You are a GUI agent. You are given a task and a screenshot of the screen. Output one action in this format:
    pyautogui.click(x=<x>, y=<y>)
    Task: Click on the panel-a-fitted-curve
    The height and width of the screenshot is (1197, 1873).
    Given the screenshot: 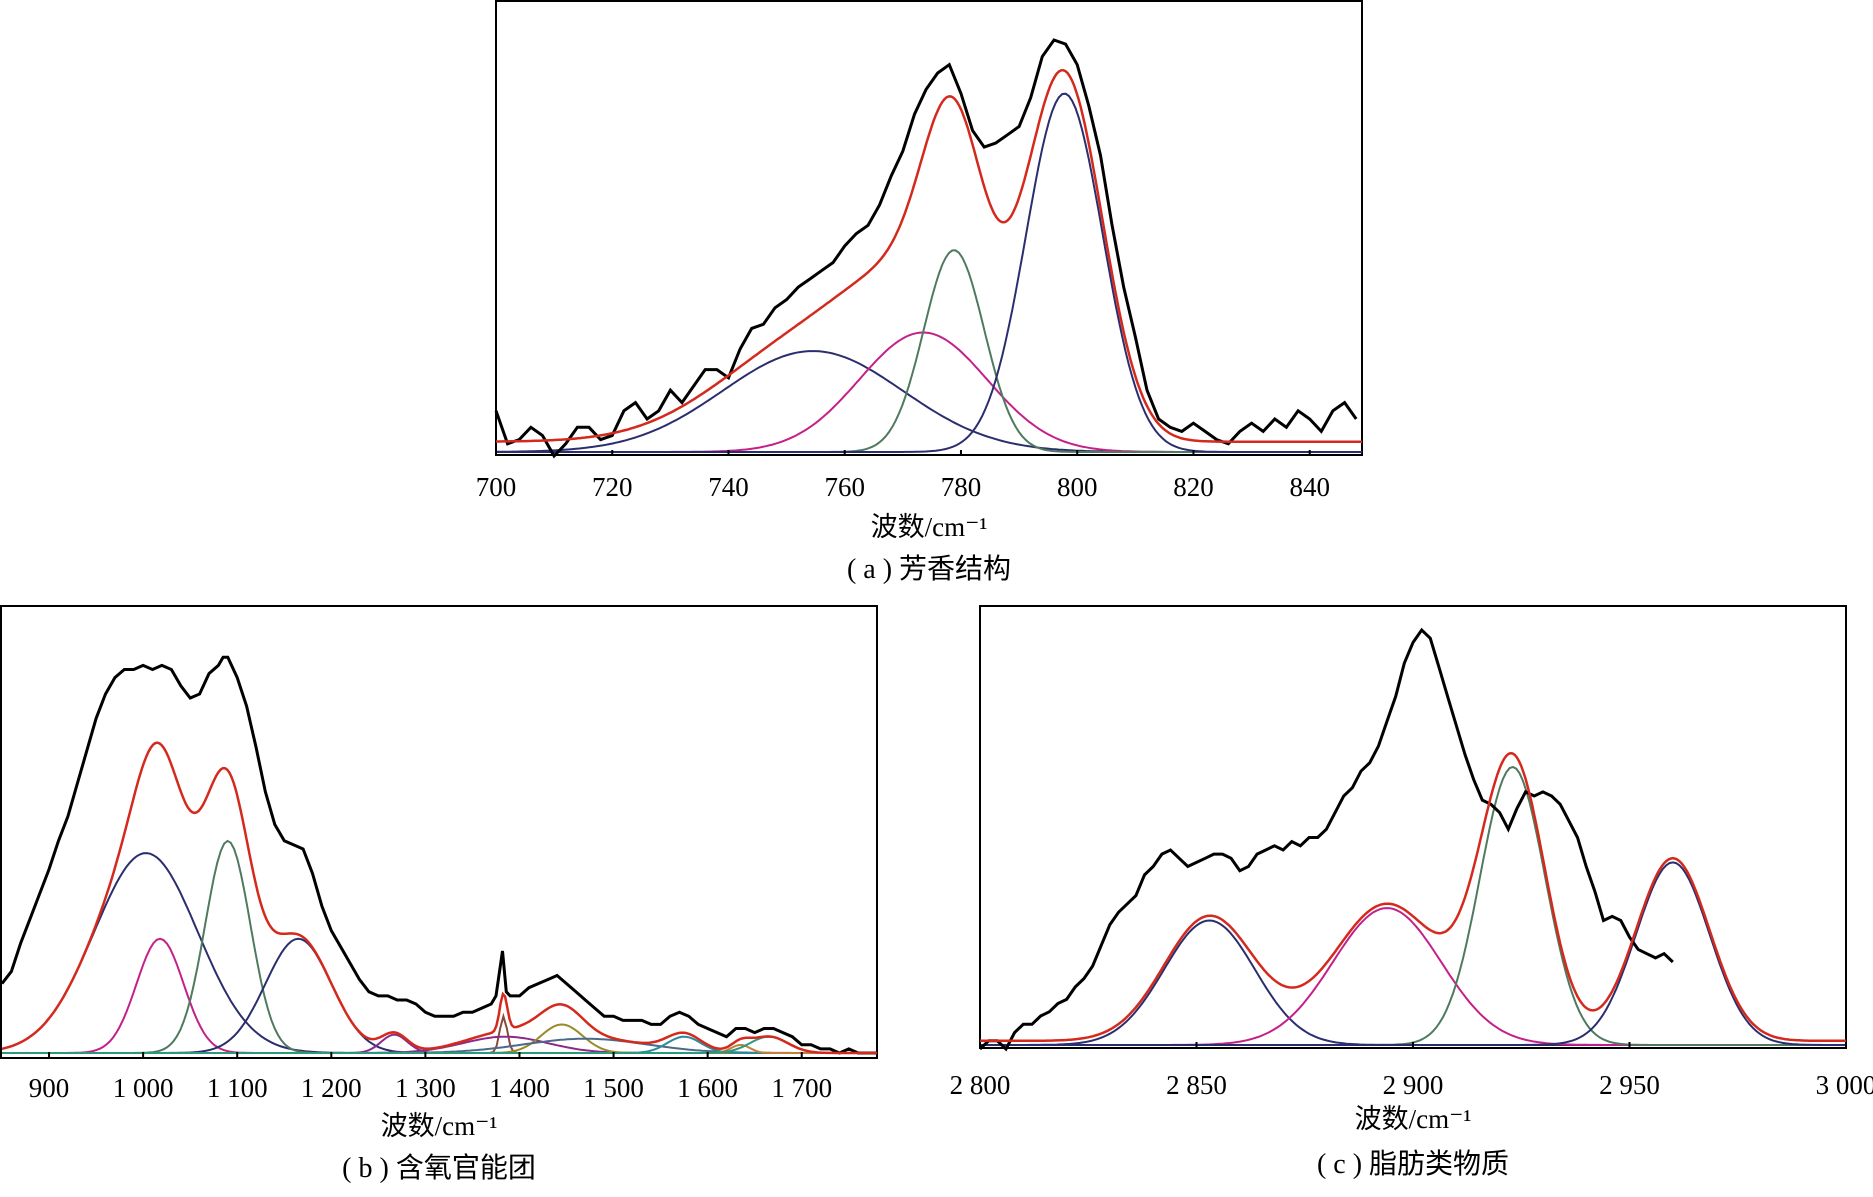 What is the action you would take?
    pyautogui.click(x=929, y=255)
    